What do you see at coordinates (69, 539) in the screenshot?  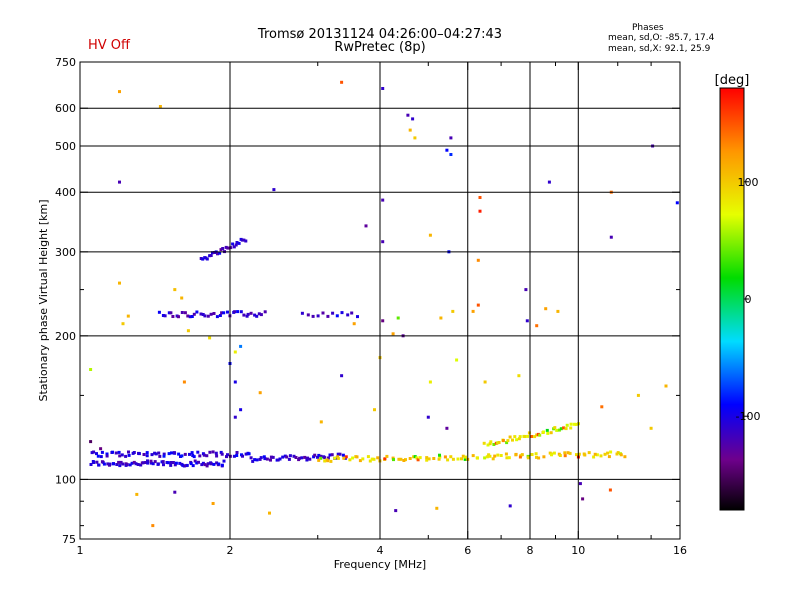 I see `y-tick-label: 75` at bounding box center [69, 539].